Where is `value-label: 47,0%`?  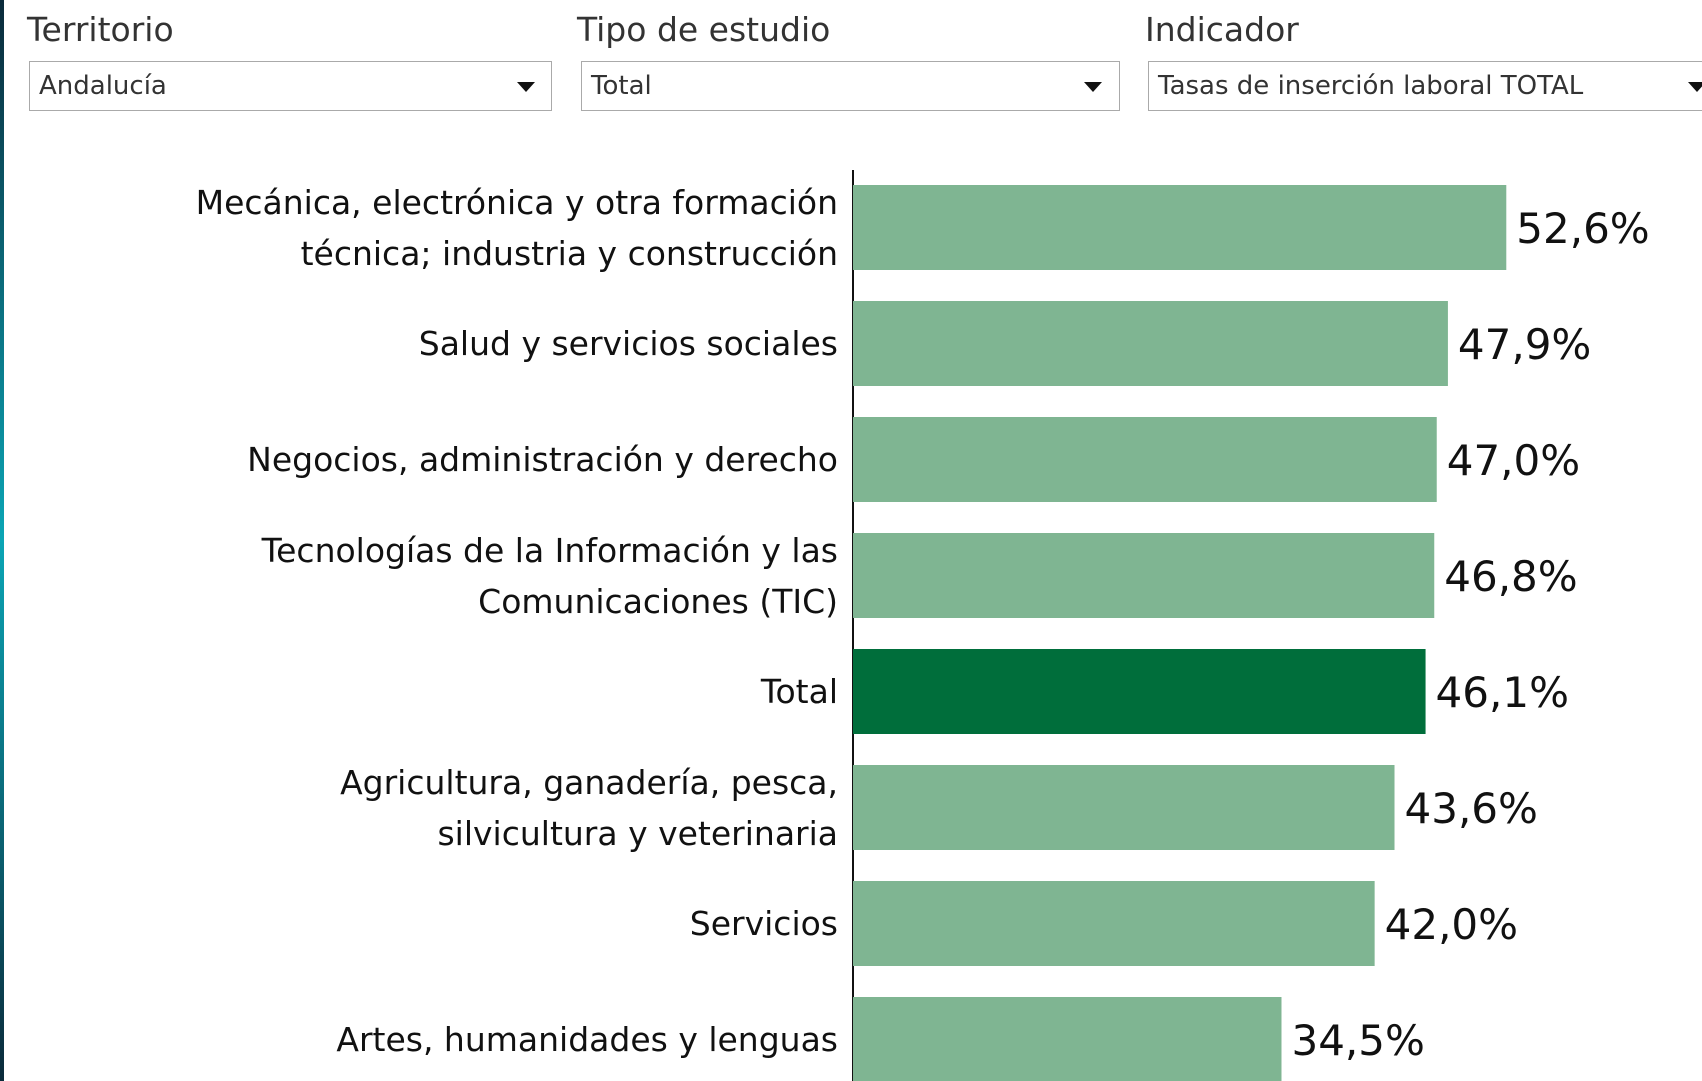
value-label: 47,0% is located at coordinates (1513, 460).